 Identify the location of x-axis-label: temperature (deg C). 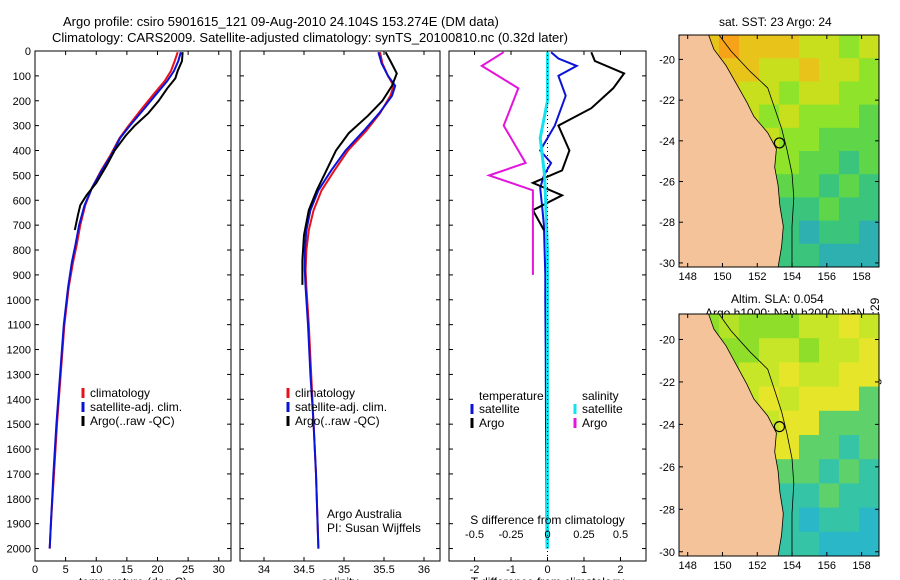
(133, 577).